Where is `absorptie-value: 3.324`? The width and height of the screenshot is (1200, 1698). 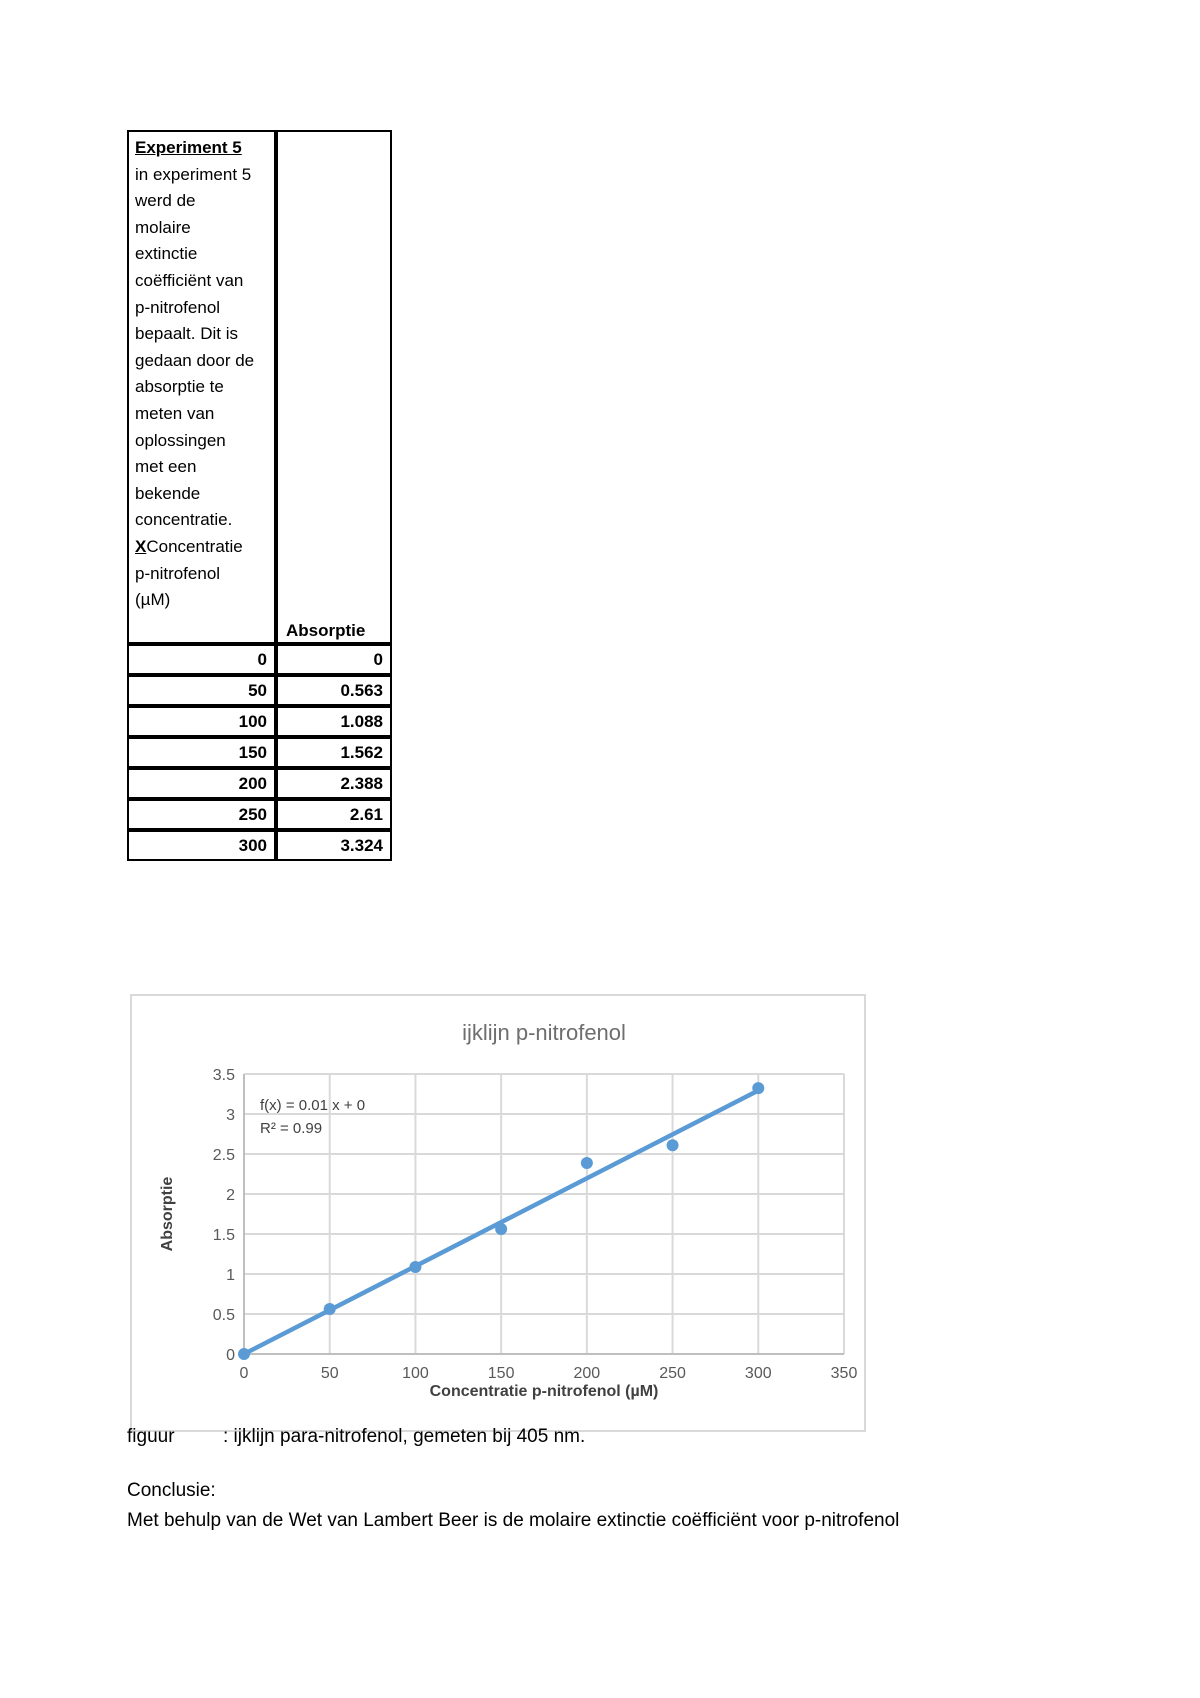 absorptie-value: 3.324 is located at coordinates (334, 845).